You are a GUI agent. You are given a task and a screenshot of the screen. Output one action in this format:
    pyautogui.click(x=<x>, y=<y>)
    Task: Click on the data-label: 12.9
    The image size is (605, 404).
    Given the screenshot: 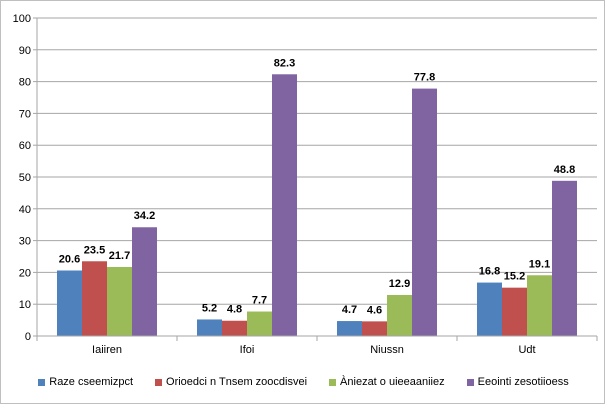 What is the action you would take?
    pyautogui.click(x=399, y=284)
    